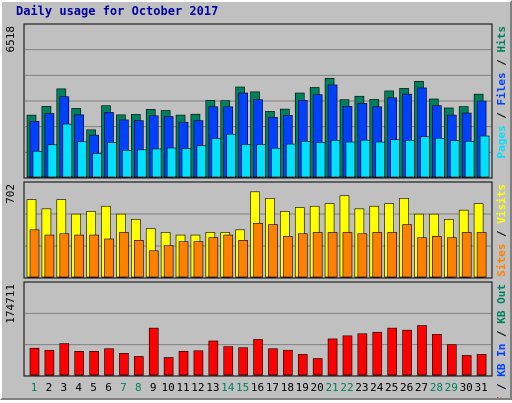 The height and width of the screenshot is (403, 512). Describe the element at coordinates (78, 387) in the screenshot. I see `x-tick-label-day-4: 4` at that location.